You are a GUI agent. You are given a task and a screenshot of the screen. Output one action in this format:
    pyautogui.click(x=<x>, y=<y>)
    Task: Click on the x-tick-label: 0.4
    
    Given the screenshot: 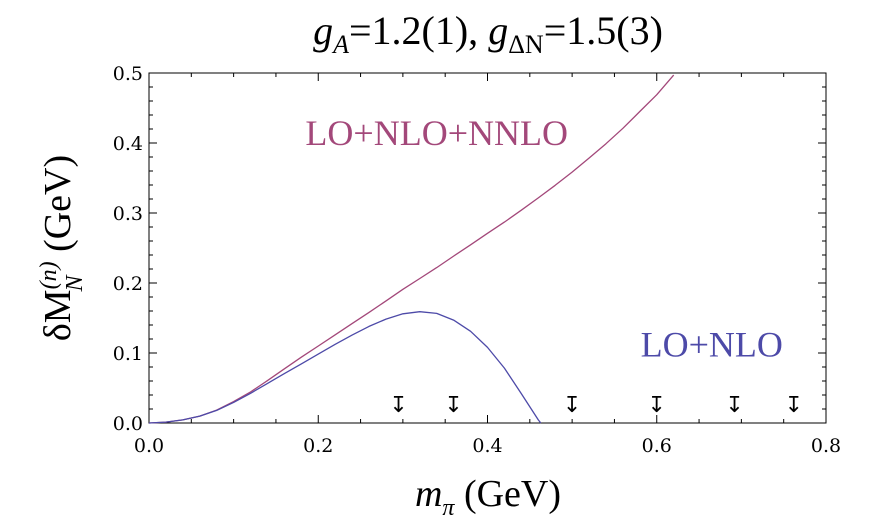 What is the action you would take?
    pyautogui.click(x=487, y=446)
    